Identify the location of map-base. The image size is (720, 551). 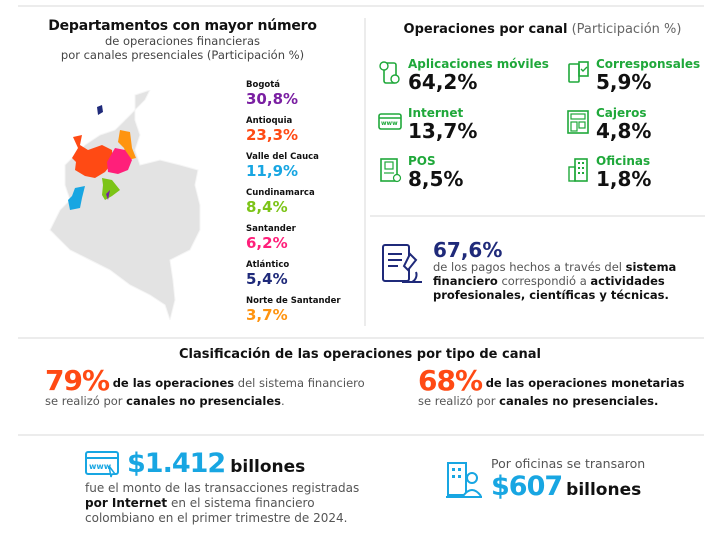
(125, 205).